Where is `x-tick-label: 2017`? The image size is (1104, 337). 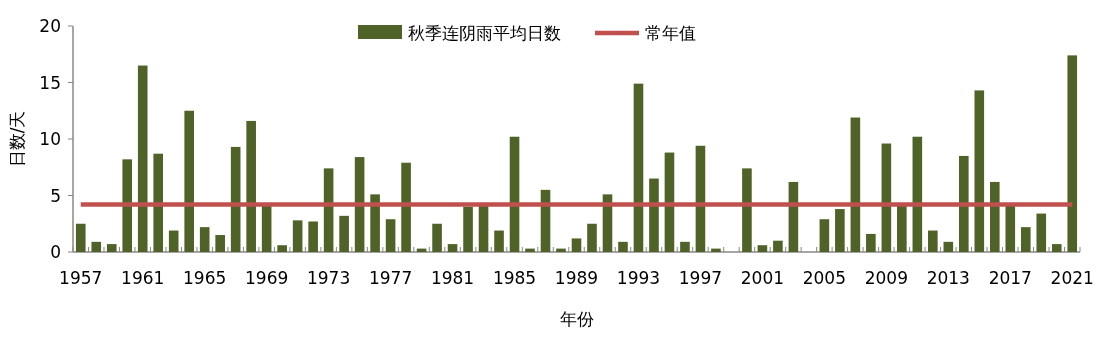
x-tick-label: 2017 is located at coordinates (1010, 278).